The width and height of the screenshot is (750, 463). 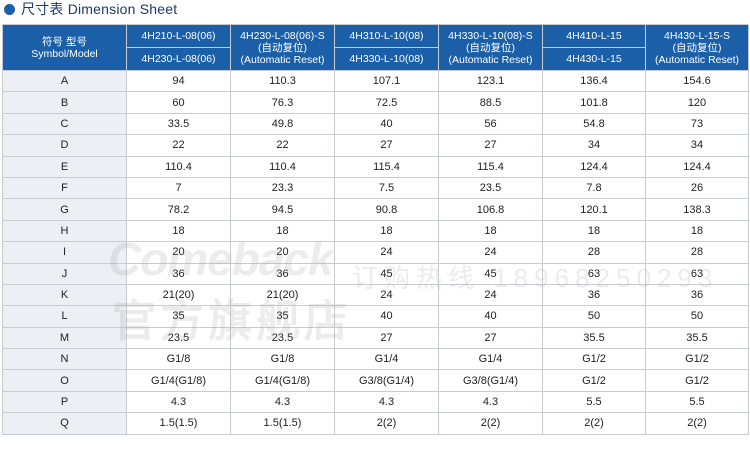 I want to click on header-row-2: 4H230-L-08(06) 4H330-L-10(08) 4H430-L-15, so click(x=376, y=59).